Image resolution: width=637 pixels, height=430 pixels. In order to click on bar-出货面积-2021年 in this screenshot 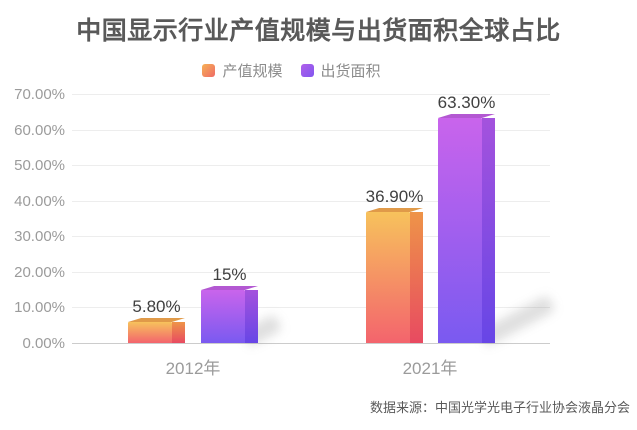, I will do `click(466, 228)`.